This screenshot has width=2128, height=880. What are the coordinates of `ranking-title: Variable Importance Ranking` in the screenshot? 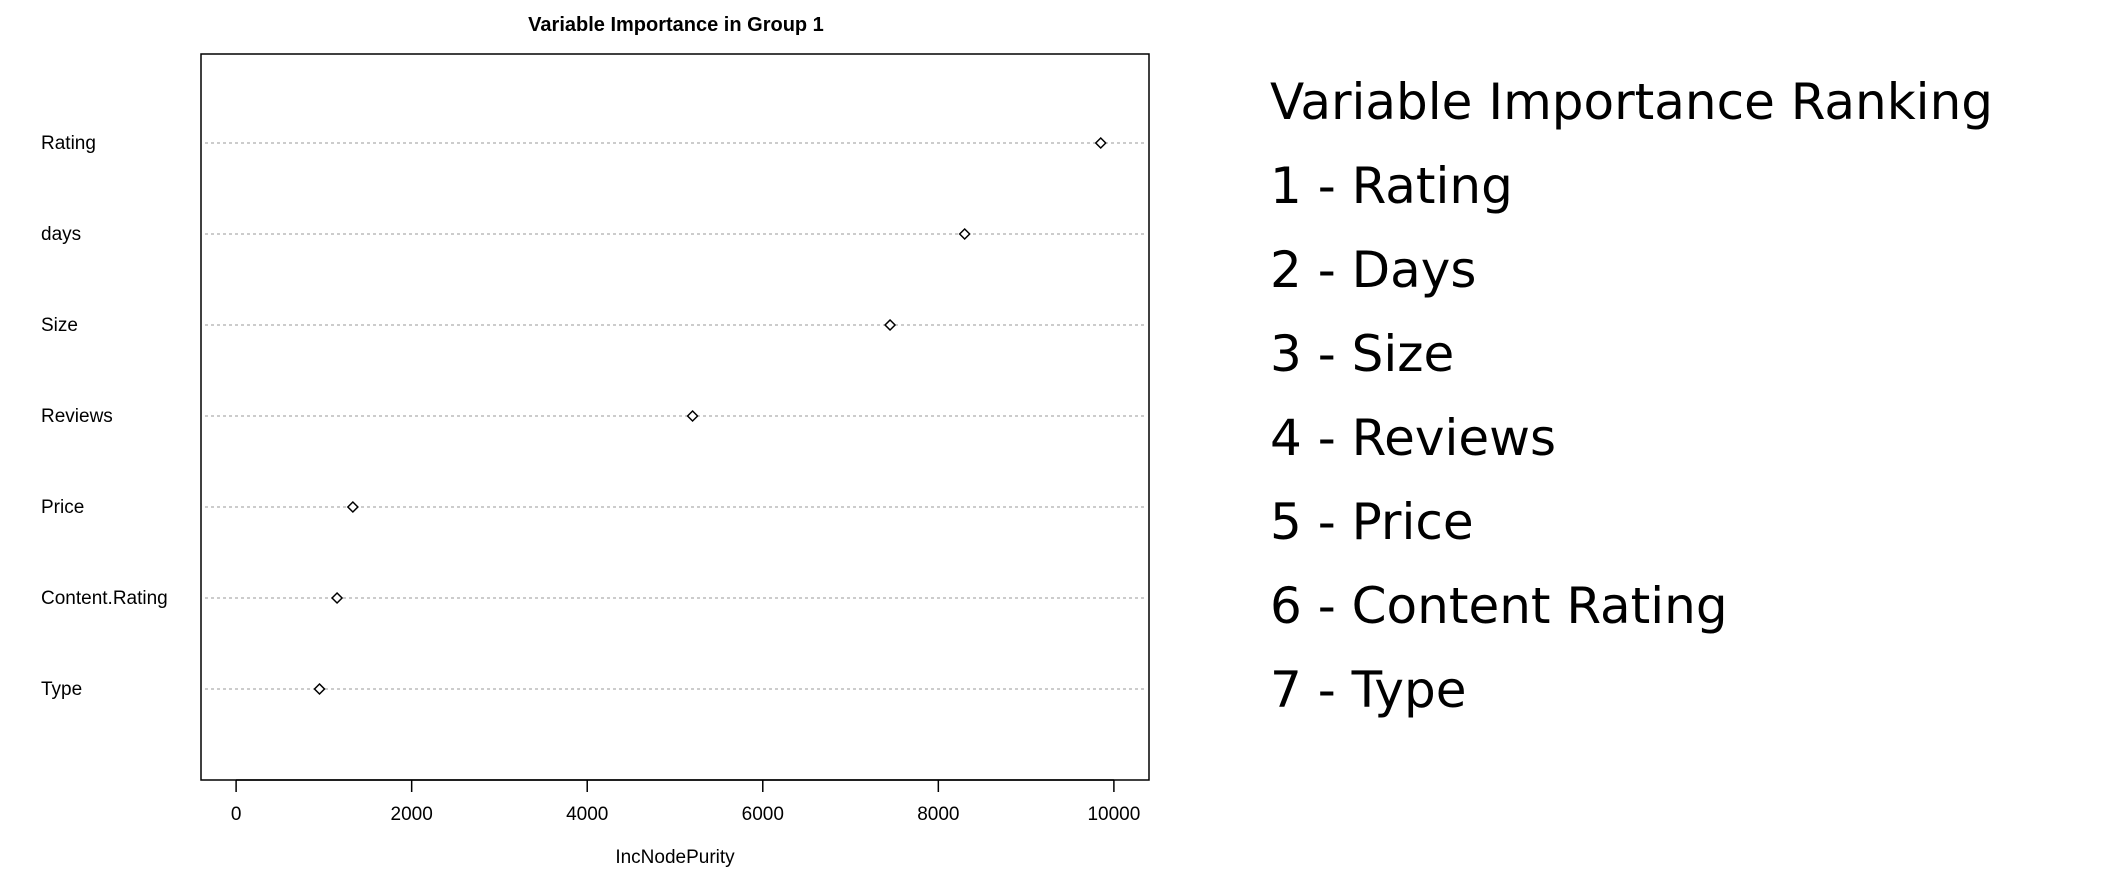 It's located at (1631, 102).